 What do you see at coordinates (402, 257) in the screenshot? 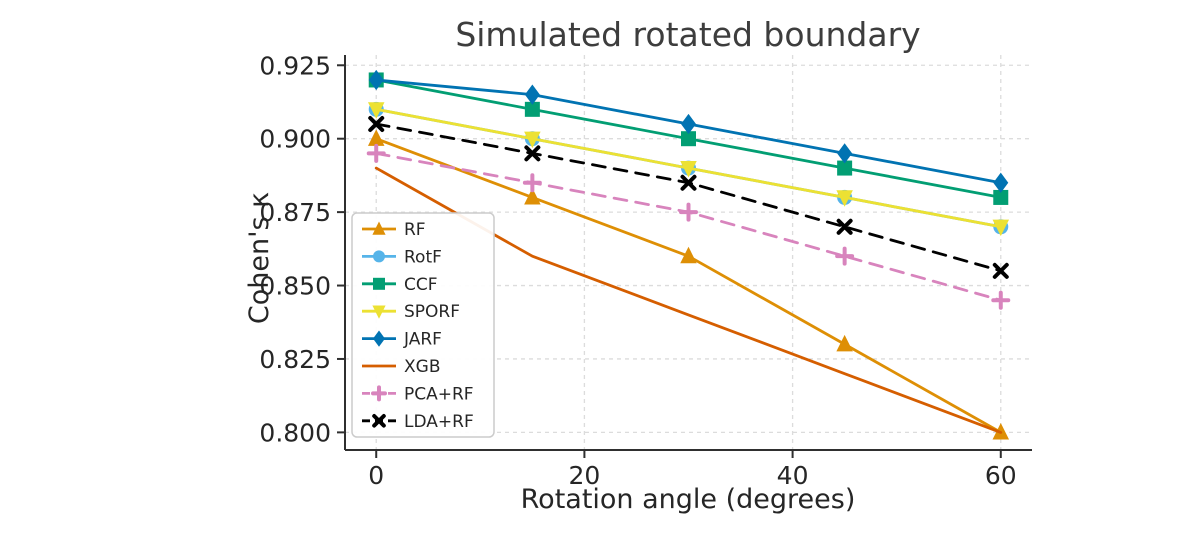
I see `legend-item: RotF` at bounding box center [402, 257].